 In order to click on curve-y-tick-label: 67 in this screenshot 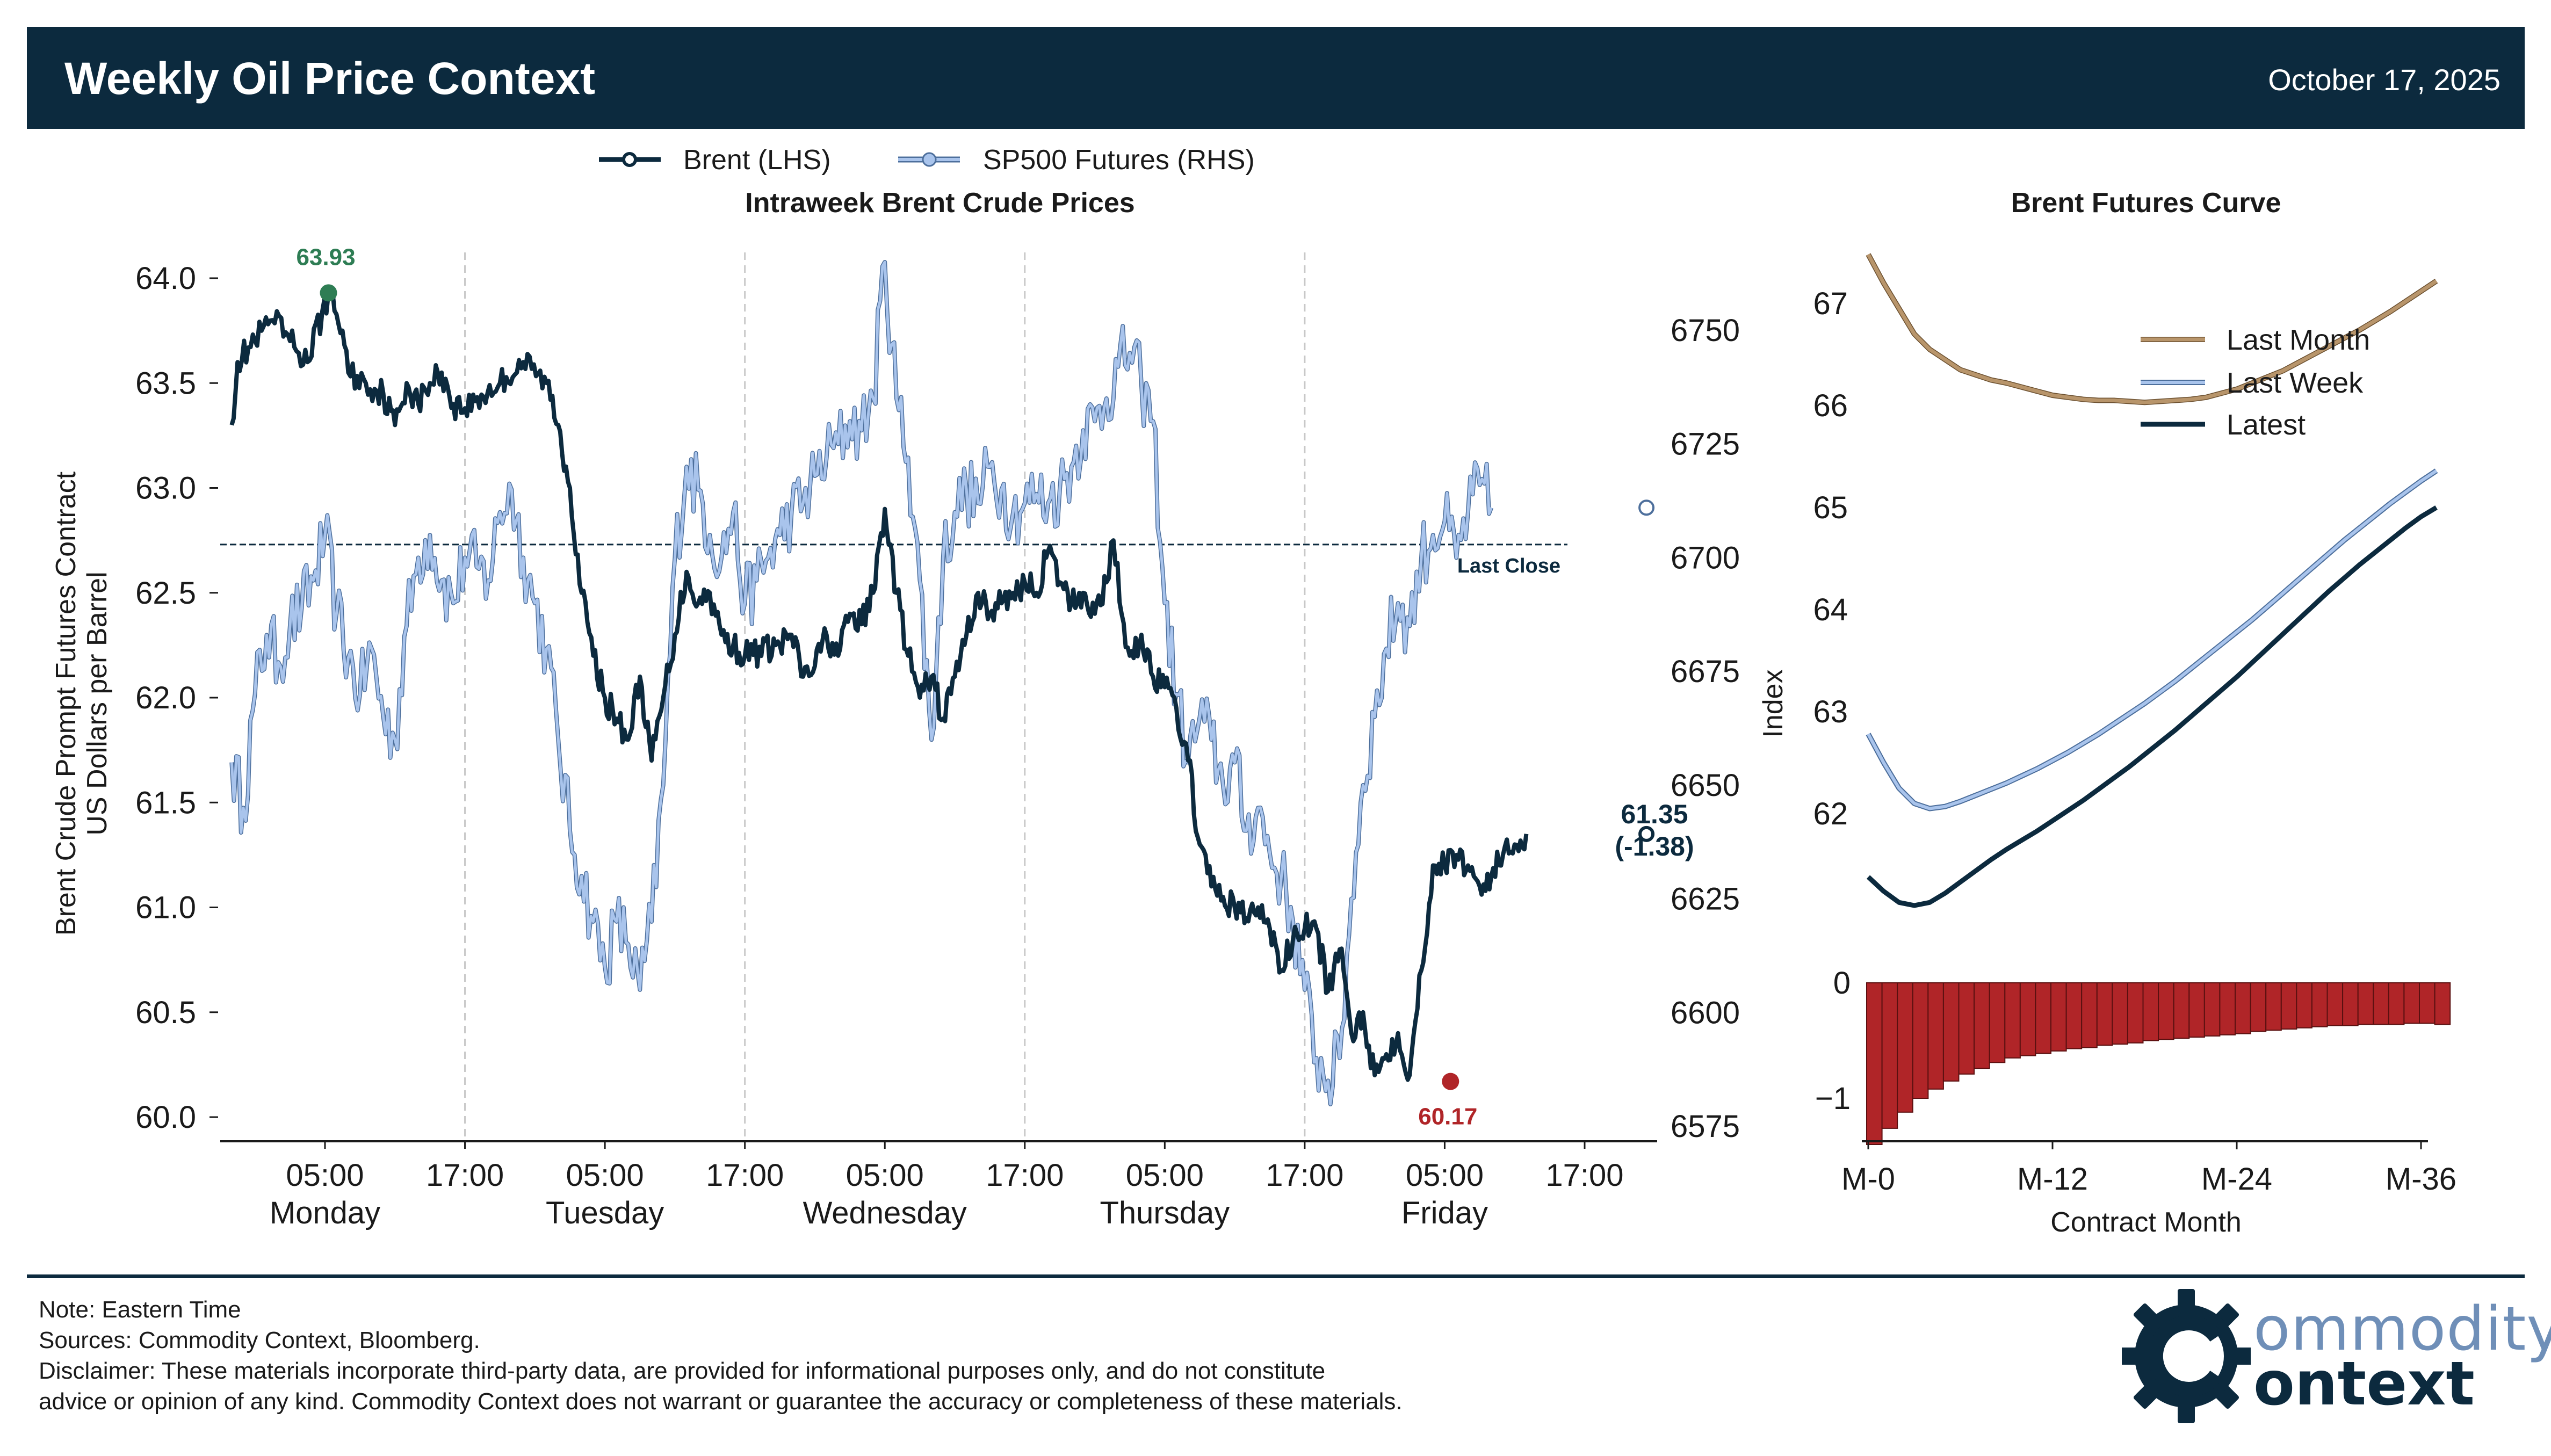, I will do `click(1830, 303)`.